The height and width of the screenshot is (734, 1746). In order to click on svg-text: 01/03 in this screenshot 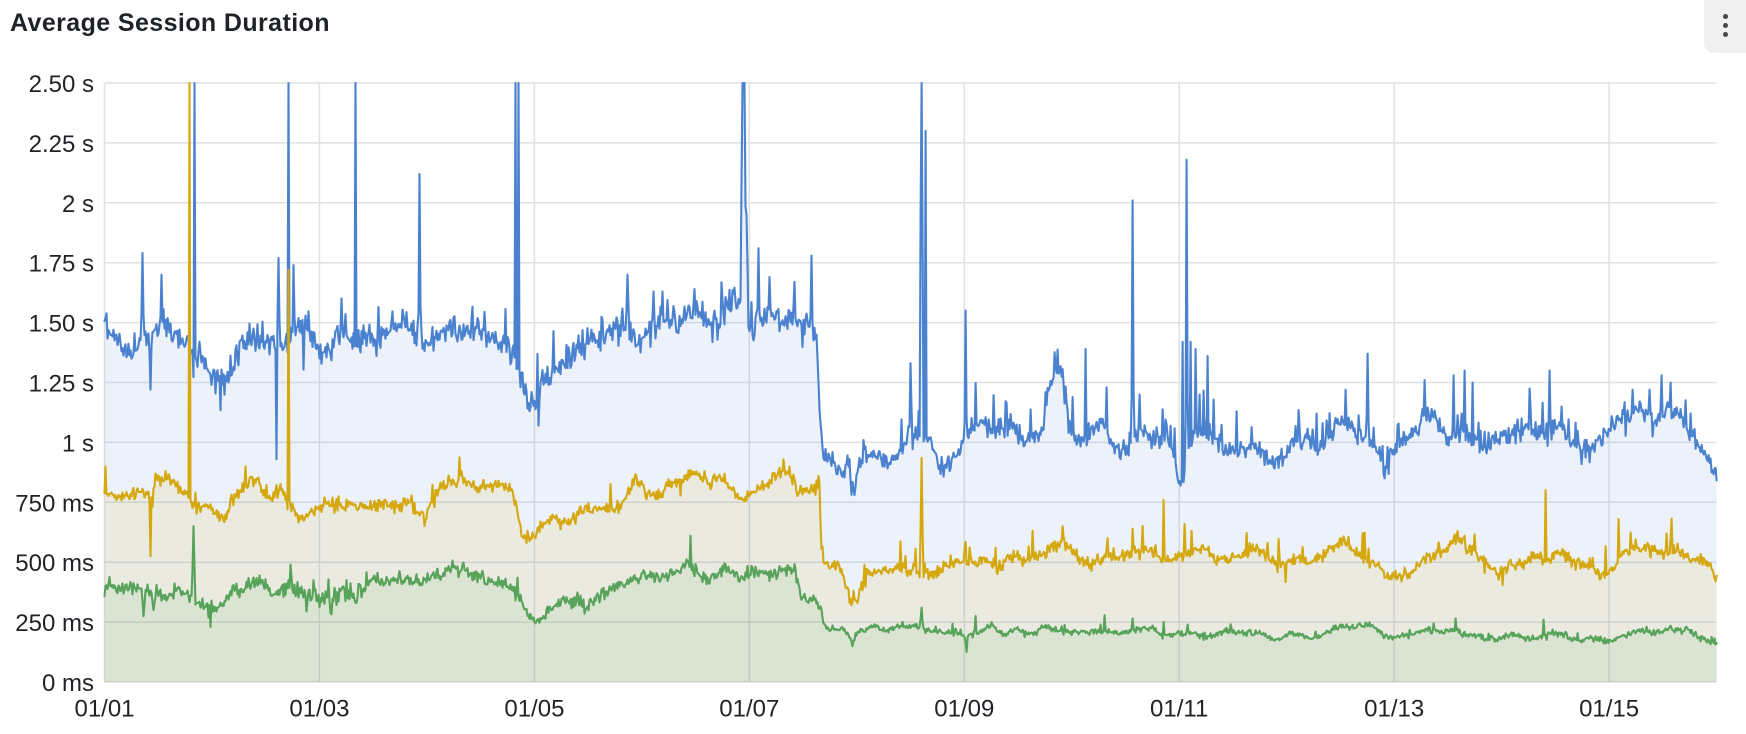, I will do `click(319, 709)`.